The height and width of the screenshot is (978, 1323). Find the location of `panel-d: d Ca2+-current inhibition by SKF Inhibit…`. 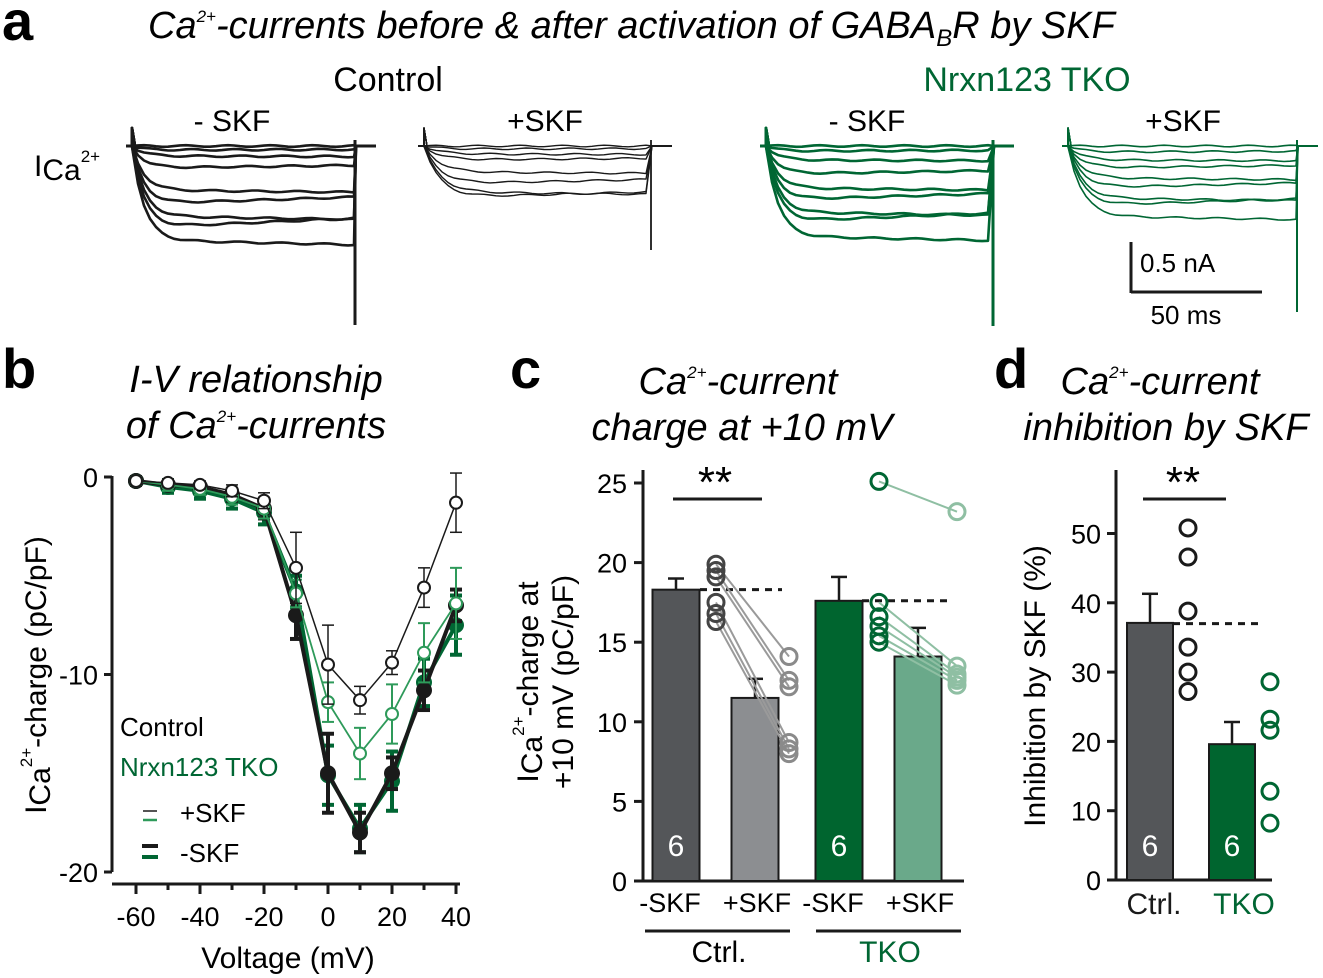

panel-d: d Ca2+-current inhibition by SKF Inhibit… is located at coordinates (1152, 629).